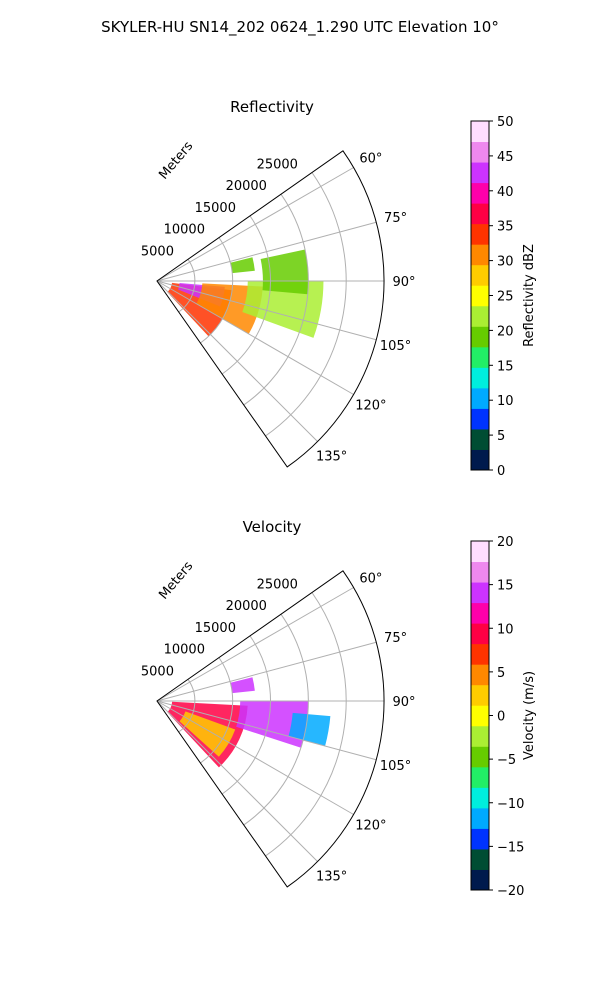  What do you see at coordinates (529, 715) in the screenshot?
I see `velocity-colorbar-label: Velocity (m/s)` at bounding box center [529, 715].